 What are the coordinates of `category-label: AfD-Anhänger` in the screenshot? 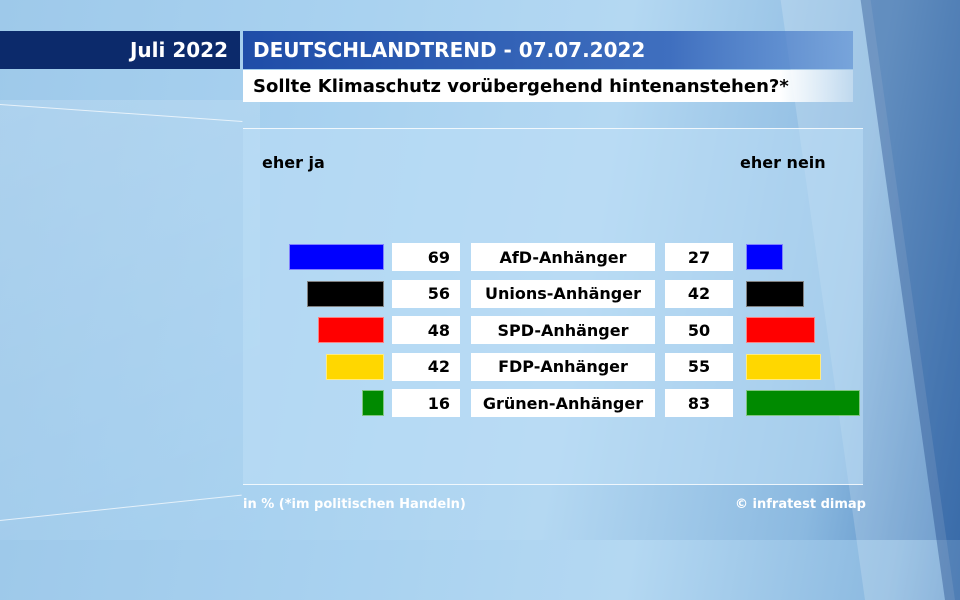 It's located at (563, 257).